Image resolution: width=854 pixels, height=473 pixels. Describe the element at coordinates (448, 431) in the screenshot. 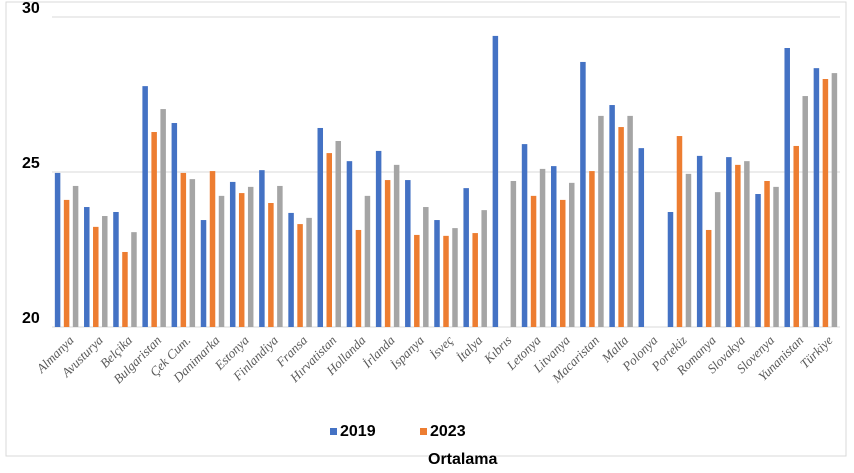

I see `legend-label: 2023` at that location.